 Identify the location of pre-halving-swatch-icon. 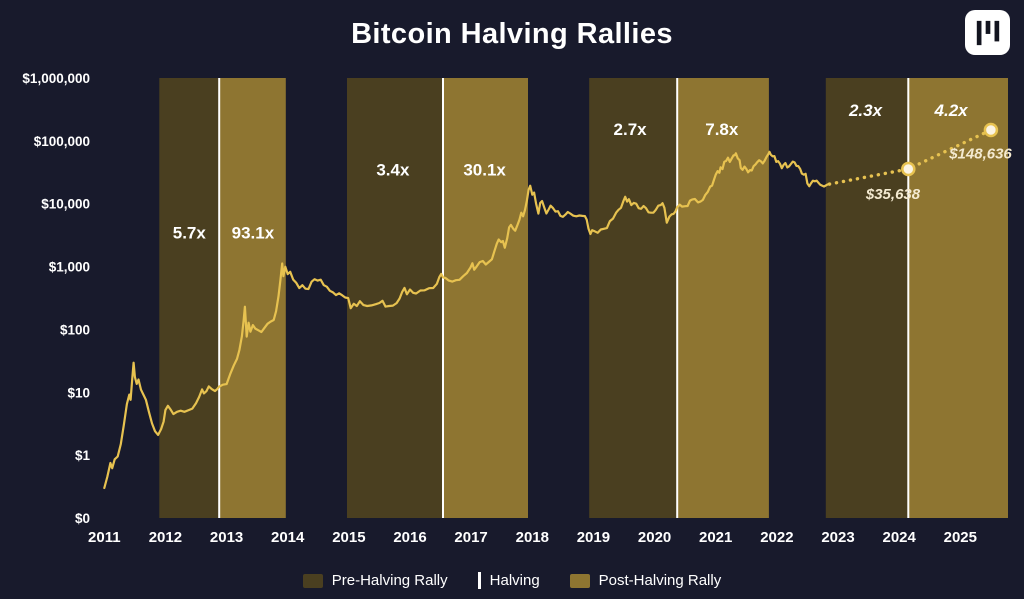
(312, 580).